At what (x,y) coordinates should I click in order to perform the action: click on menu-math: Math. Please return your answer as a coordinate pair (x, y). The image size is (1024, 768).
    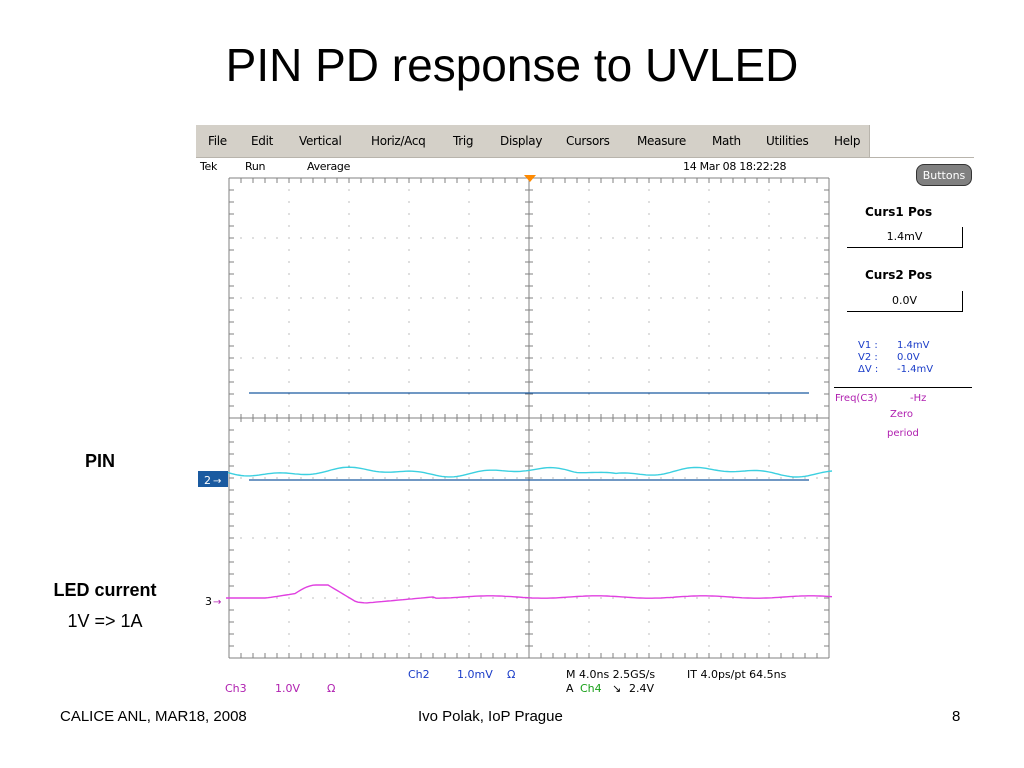
    Looking at the image, I should click on (726, 141).